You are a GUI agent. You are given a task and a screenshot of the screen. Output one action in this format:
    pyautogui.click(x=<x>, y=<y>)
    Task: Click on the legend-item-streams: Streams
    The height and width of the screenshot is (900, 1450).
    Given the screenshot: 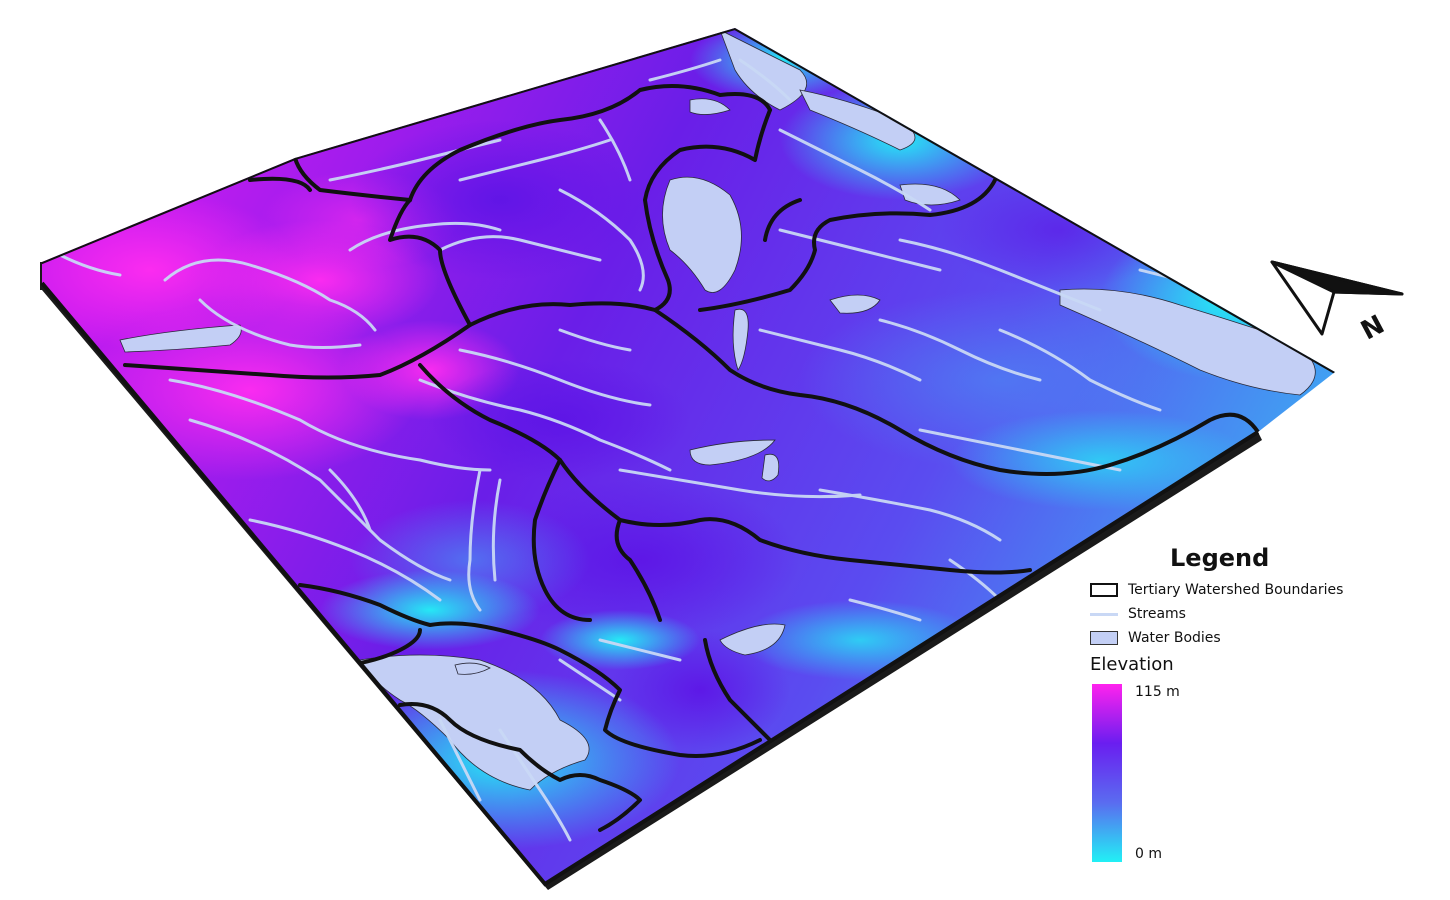 What is the action you would take?
    pyautogui.click(x=1138, y=614)
    